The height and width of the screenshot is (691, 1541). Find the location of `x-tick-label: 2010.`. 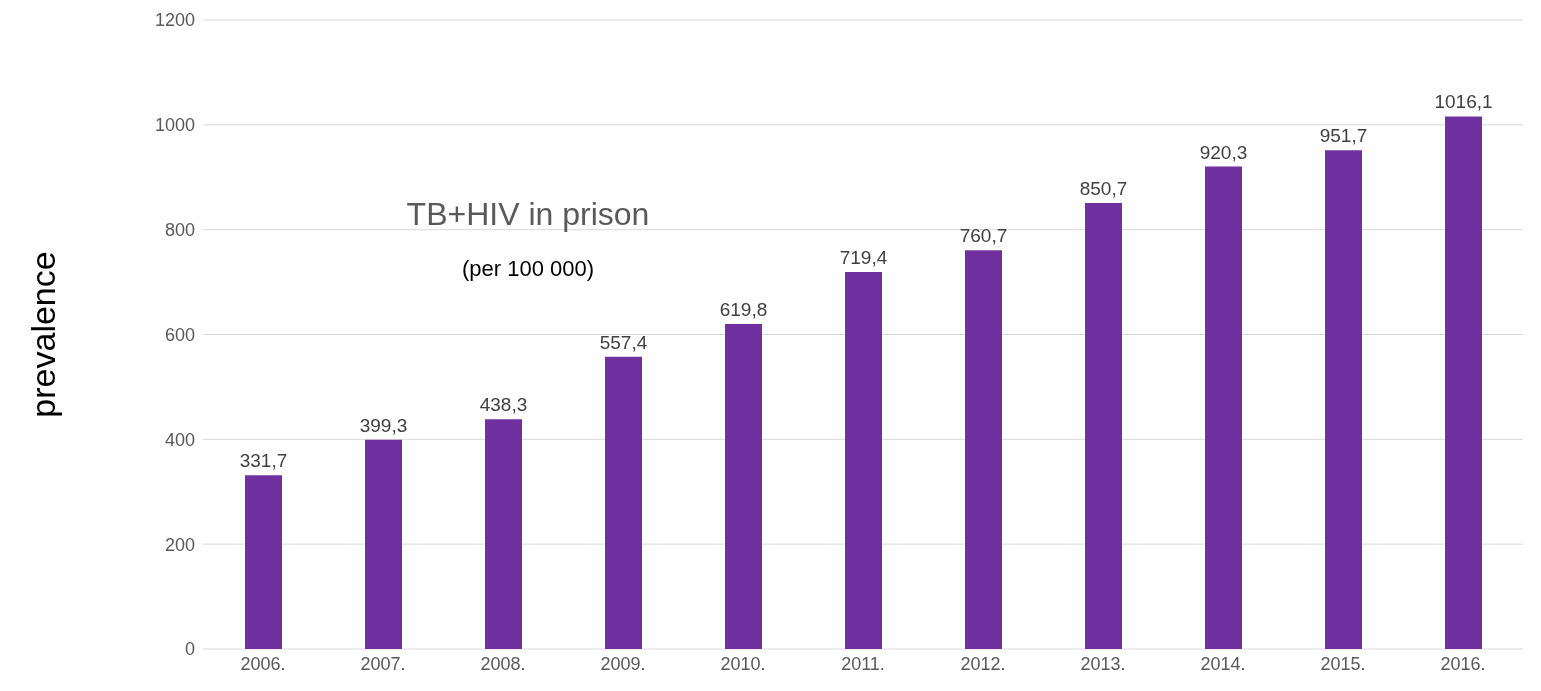

x-tick-label: 2010. is located at coordinates (743, 663).